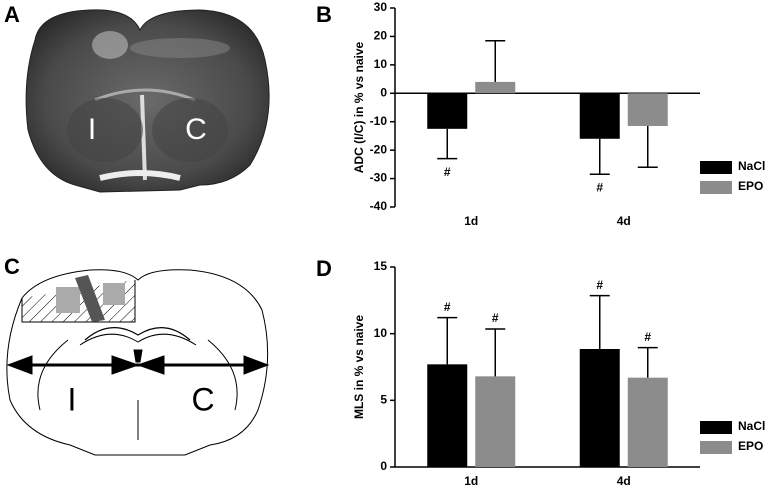 The image size is (771, 491). I want to click on mri-label: C, so click(196, 129).